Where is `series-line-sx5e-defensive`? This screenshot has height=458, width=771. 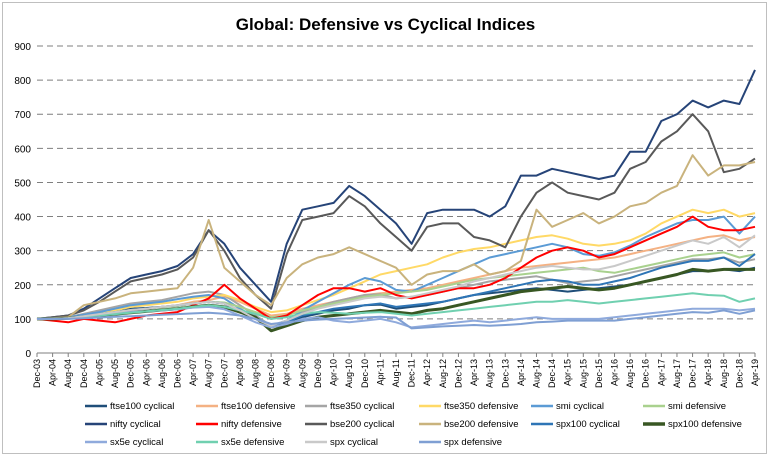
series-line-sx5e-defensive is located at coordinates (396, 306).